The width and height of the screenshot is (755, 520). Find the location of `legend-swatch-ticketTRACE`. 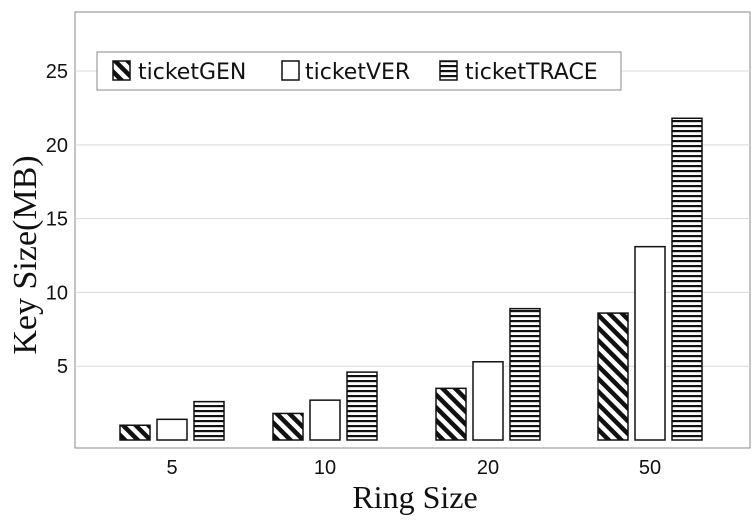

legend-swatch-ticketTRACE is located at coordinates (448, 70).